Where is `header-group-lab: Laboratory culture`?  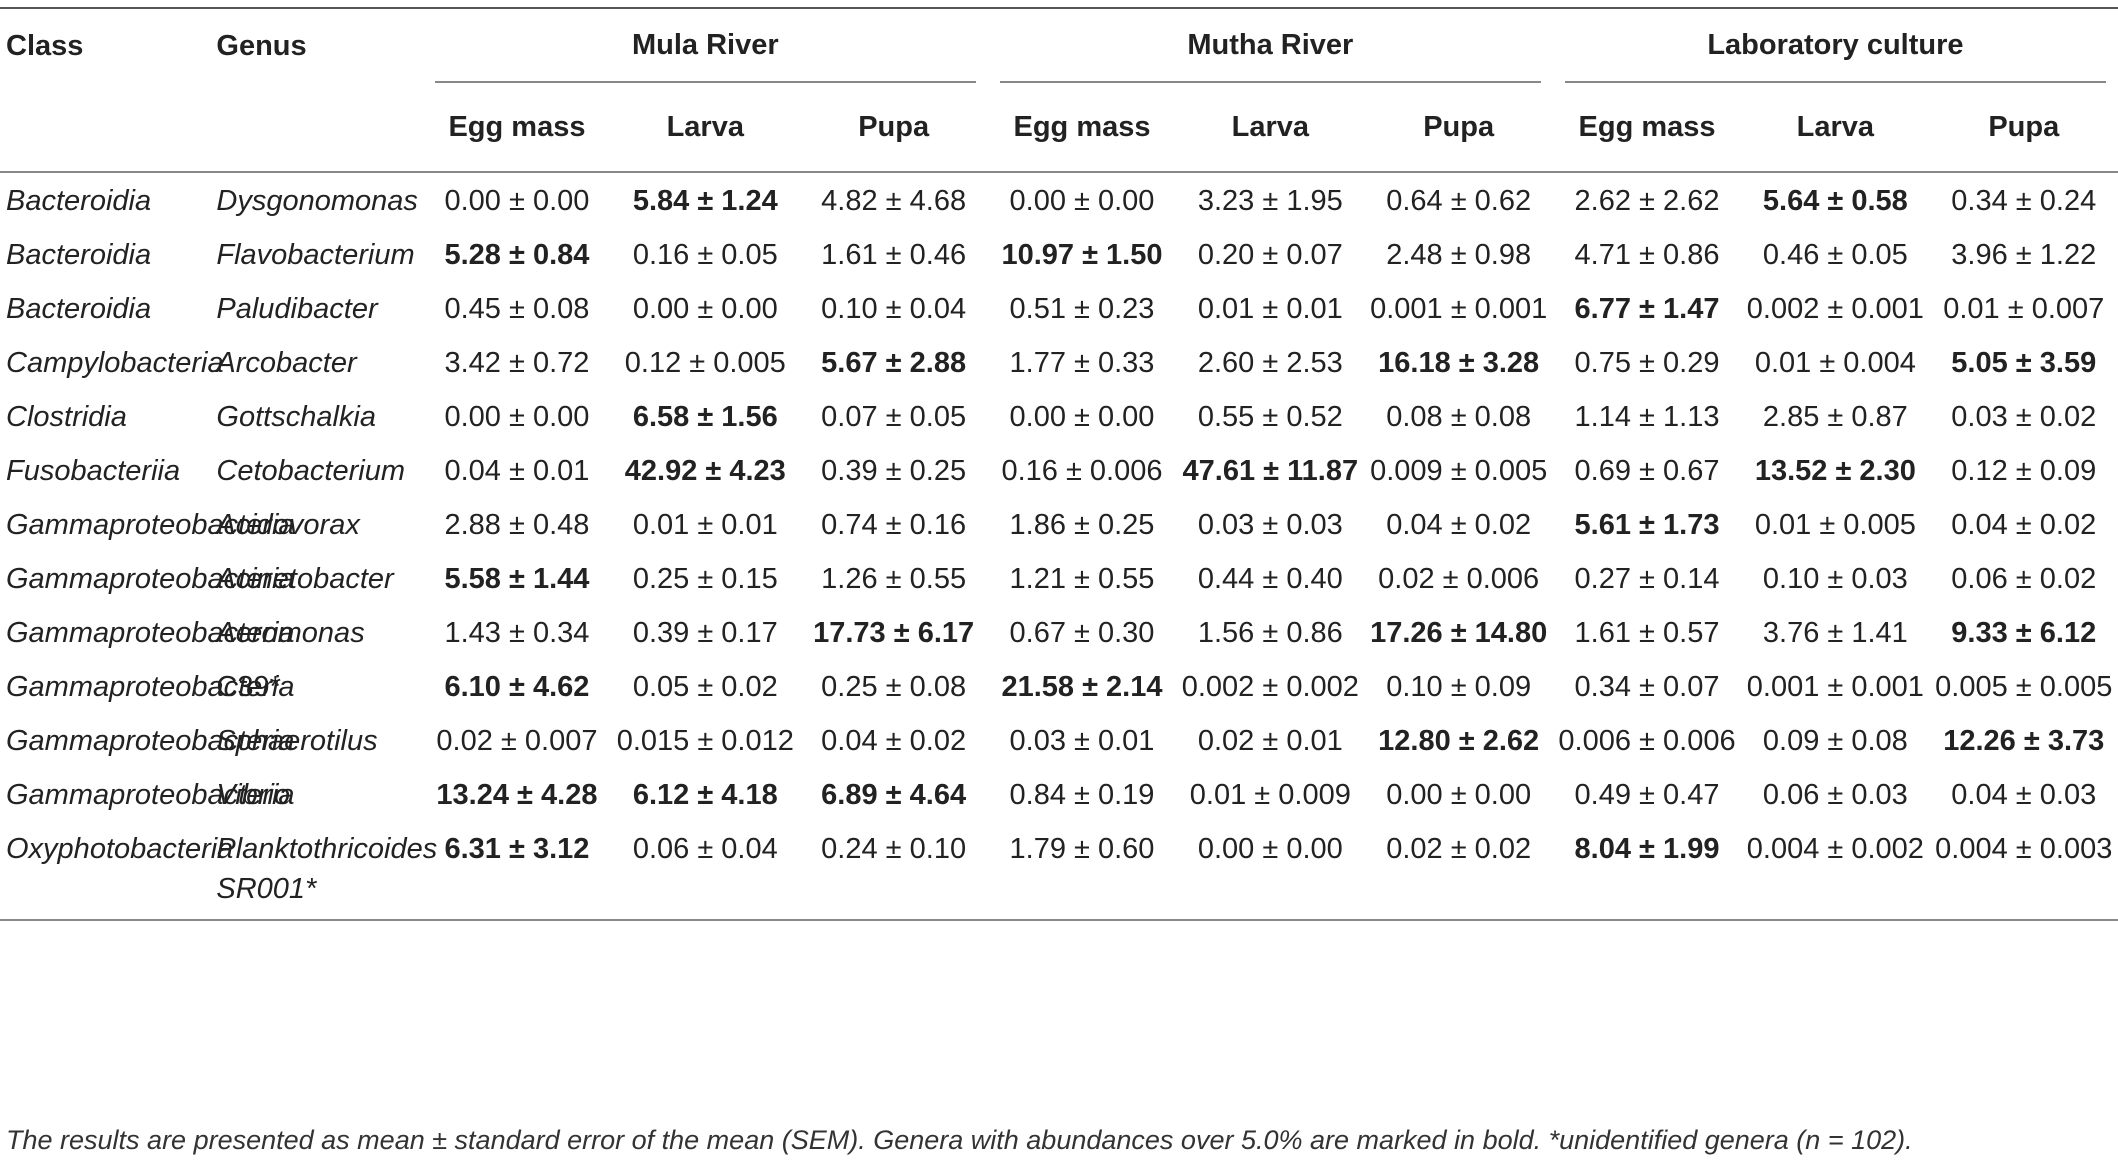
header-group-lab: Laboratory culture is located at coordinates (1835, 45).